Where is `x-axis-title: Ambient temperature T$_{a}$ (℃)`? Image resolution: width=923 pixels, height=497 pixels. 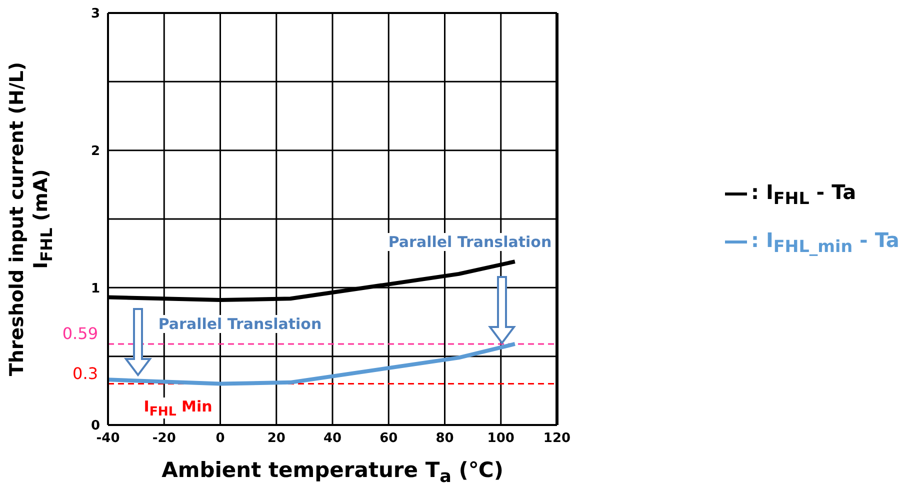
x-axis-title: Ambient temperature T$_{a}$ (℃) is located at coordinates (333, 473).